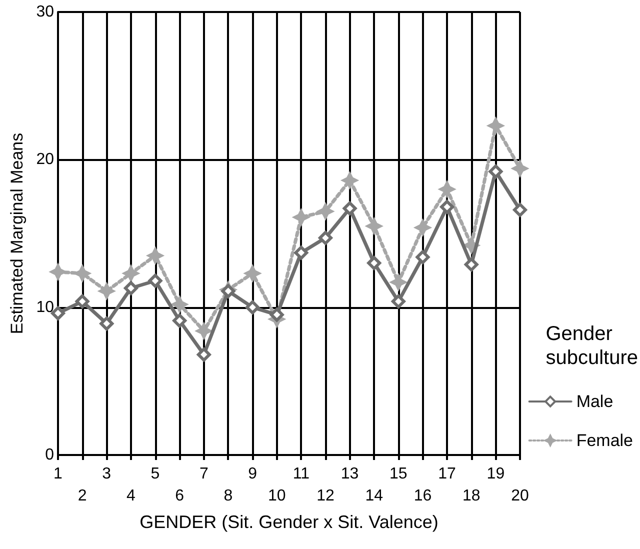  I want to click on x-tick-label: 6, so click(179, 496).